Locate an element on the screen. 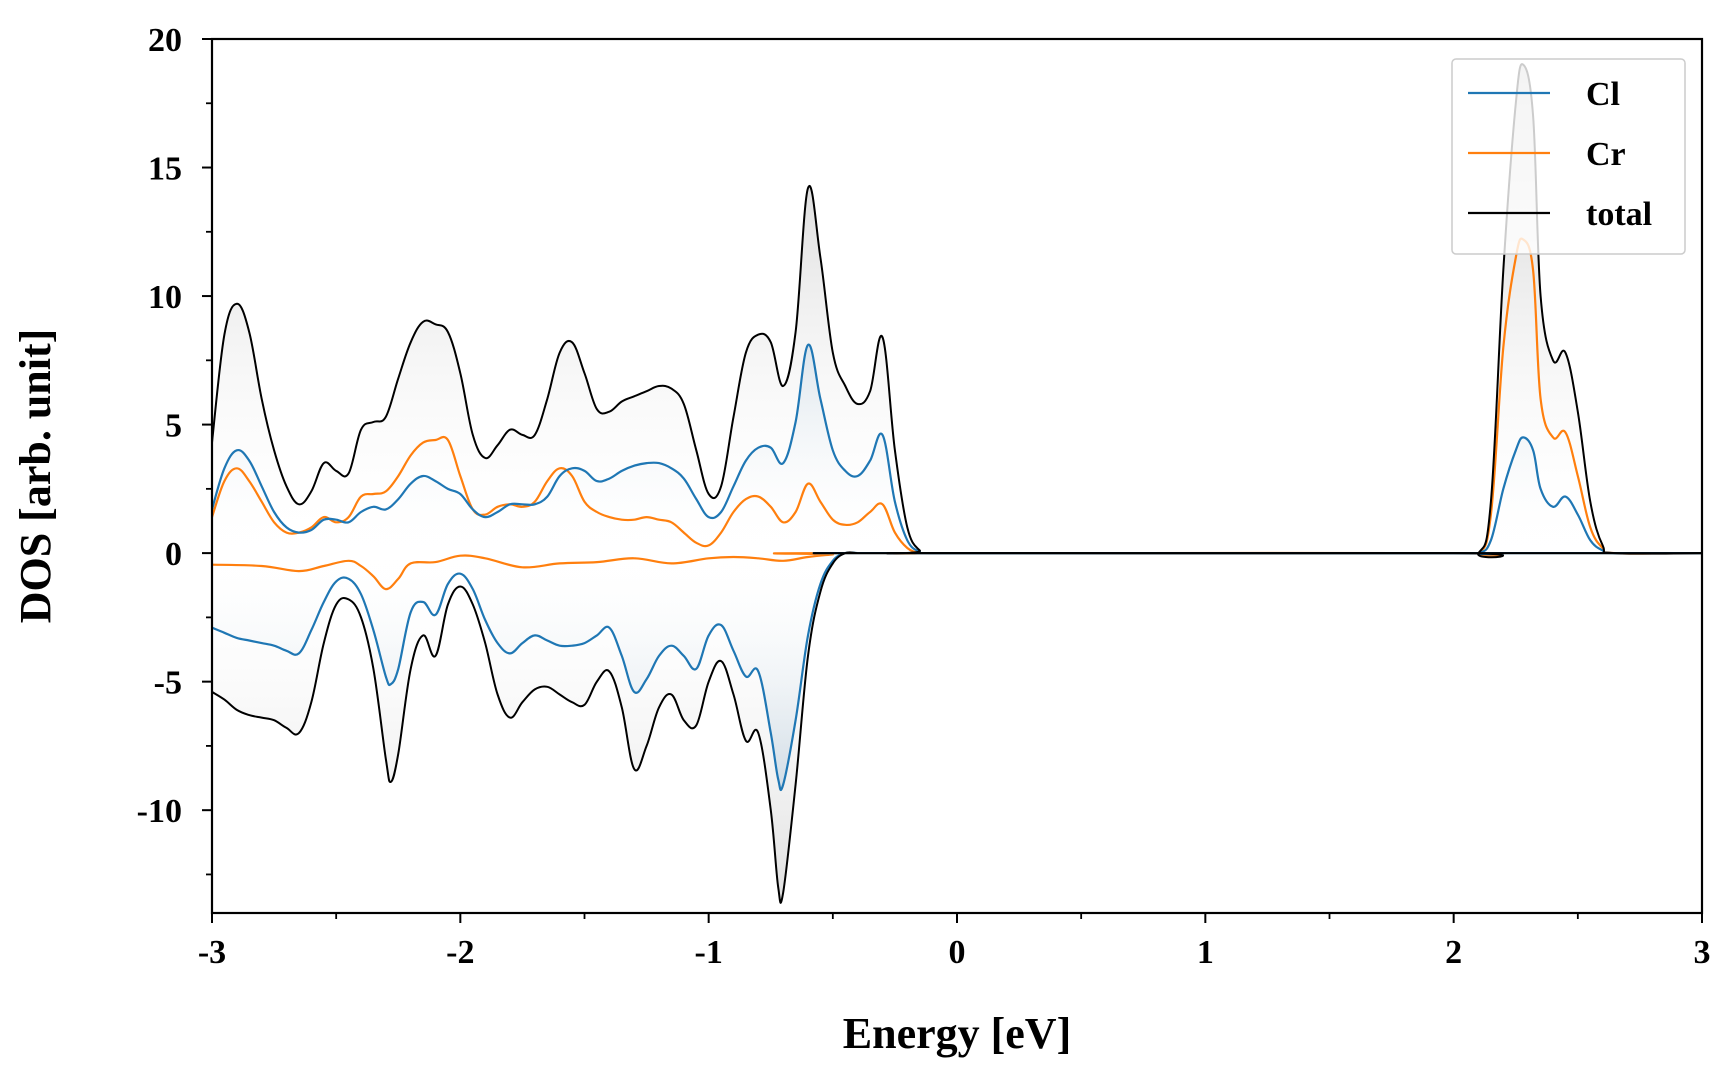 The height and width of the screenshot is (1080, 1728). x-tick-label: 0 is located at coordinates (957, 952).